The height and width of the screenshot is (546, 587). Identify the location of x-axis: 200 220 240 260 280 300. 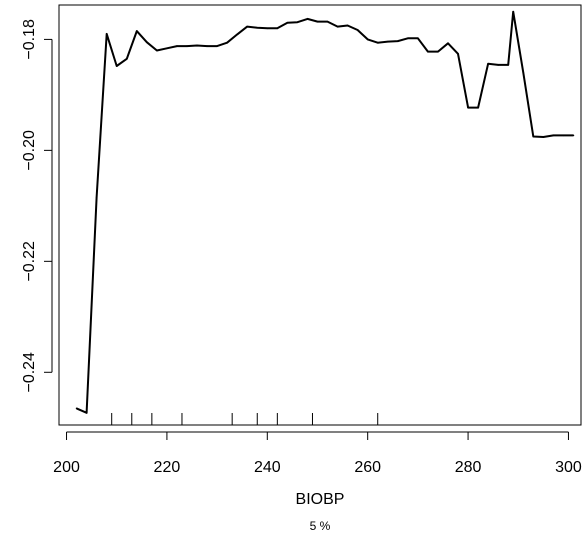
(317, 453).